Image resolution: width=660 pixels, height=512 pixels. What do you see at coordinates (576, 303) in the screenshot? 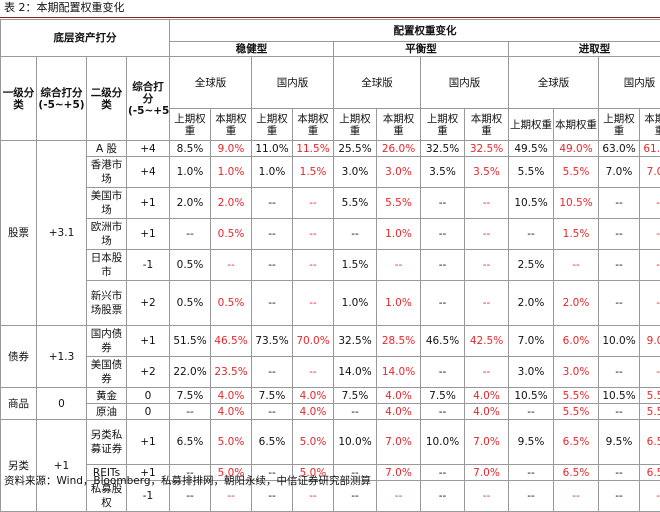
I see `current-weight-cell: 2.0%` at bounding box center [576, 303].